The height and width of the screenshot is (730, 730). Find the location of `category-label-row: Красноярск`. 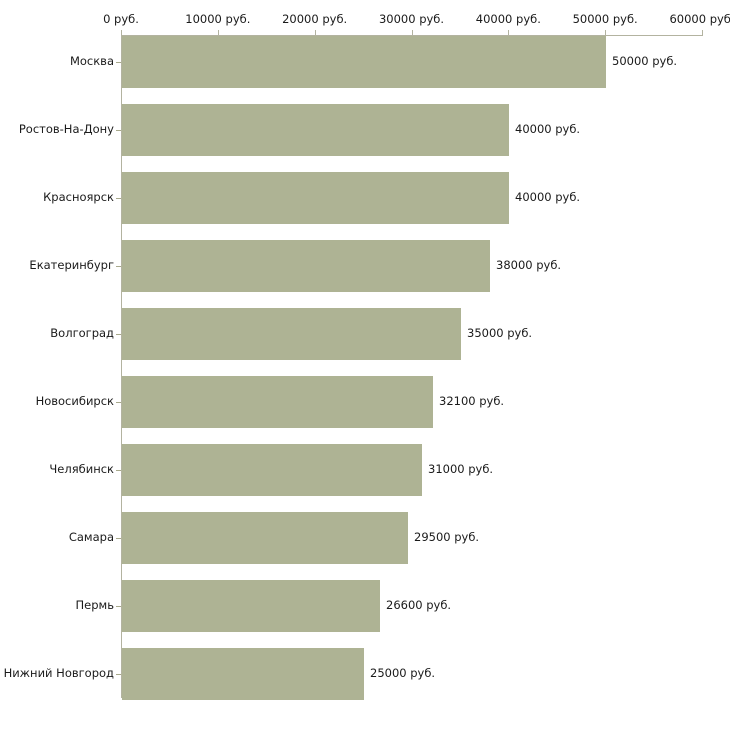

category-label-row: Красноярск is located at coordinates (57, 197).